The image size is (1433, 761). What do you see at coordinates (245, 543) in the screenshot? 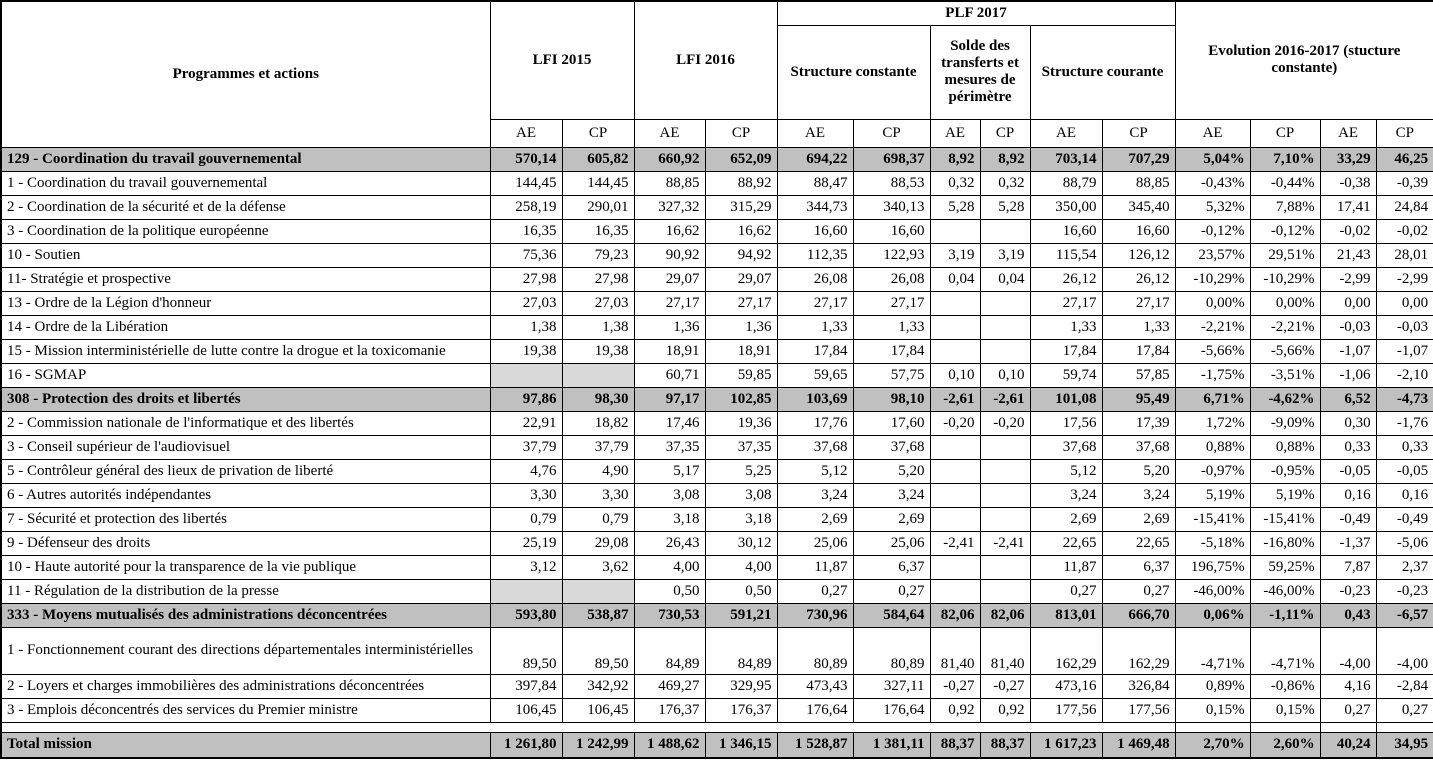
I see `row-label: 9 - Défenseur des droits` at bounding box center [245, 543].